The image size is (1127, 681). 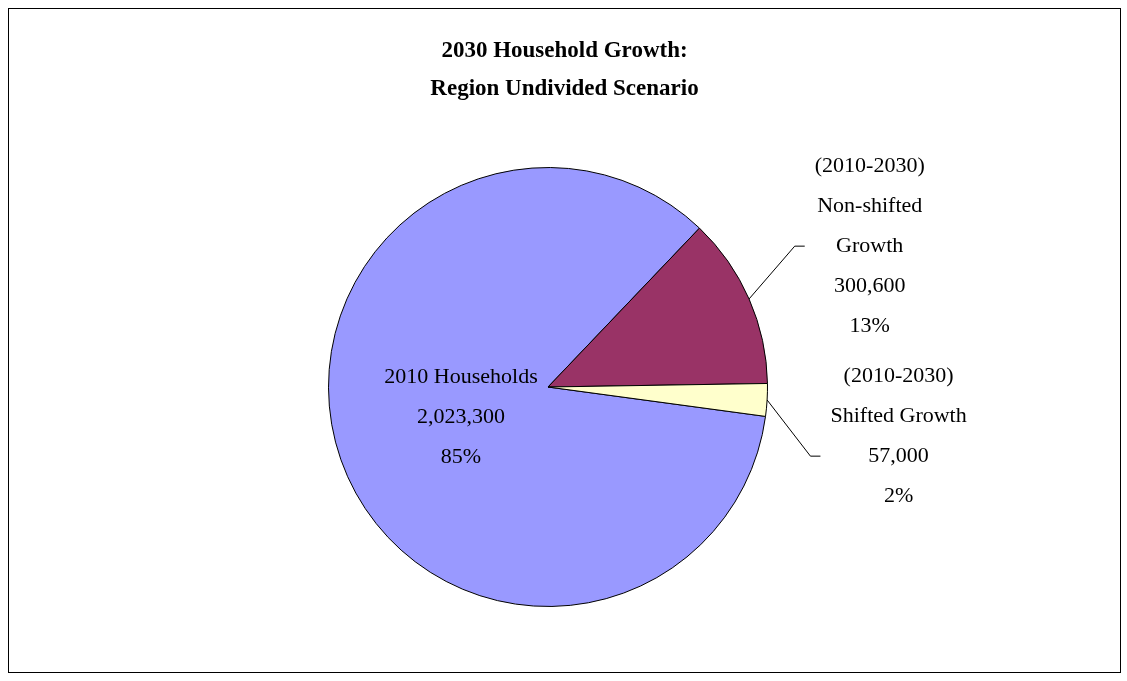 What do you see at coordinates (461, 376) in the screenshot?
I see `slice-label: 2010 Households` at bounding box center [461, 376].